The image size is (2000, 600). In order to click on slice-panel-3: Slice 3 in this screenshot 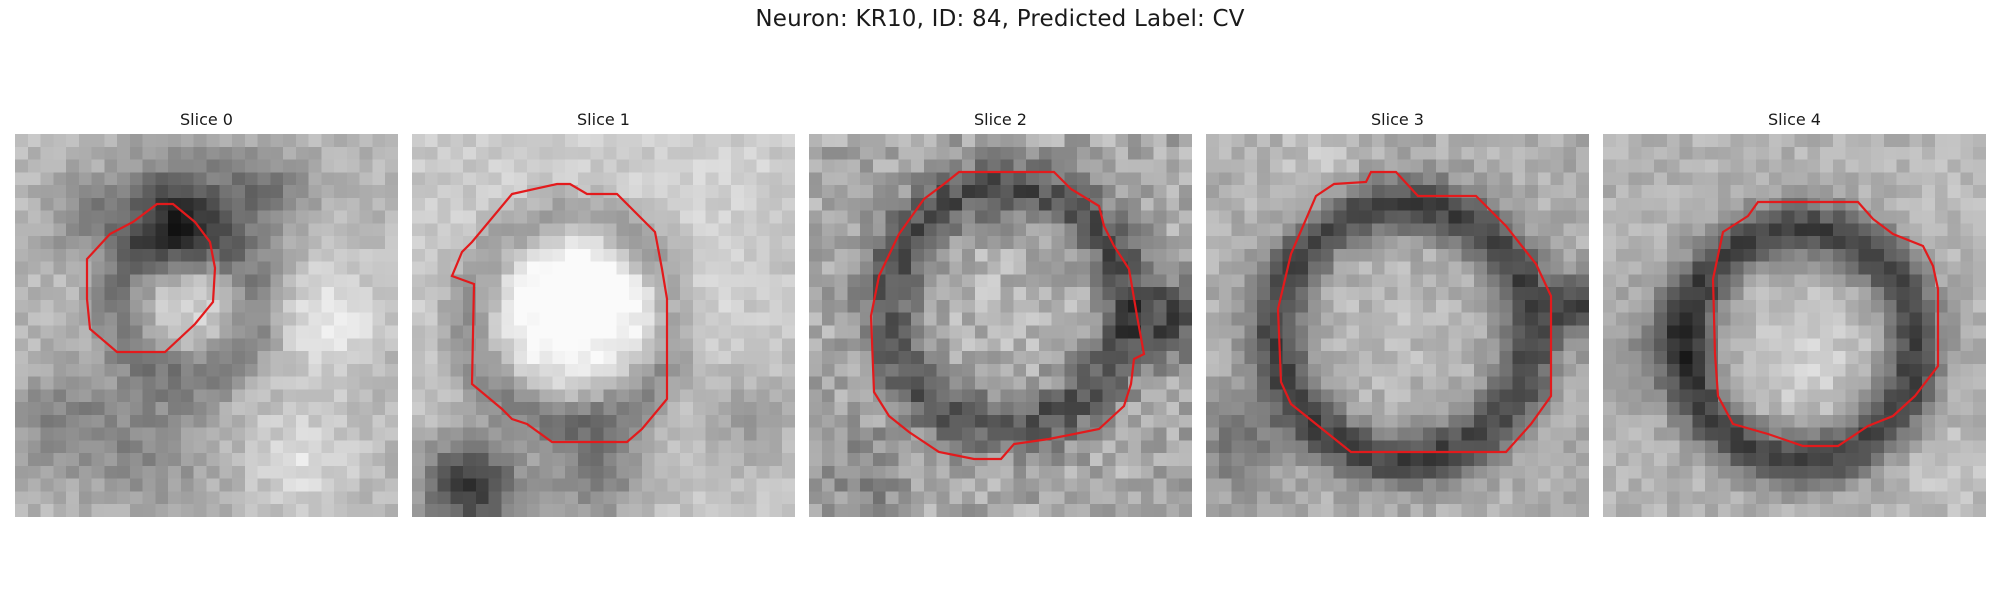, I will do `click(1397, 312)`.